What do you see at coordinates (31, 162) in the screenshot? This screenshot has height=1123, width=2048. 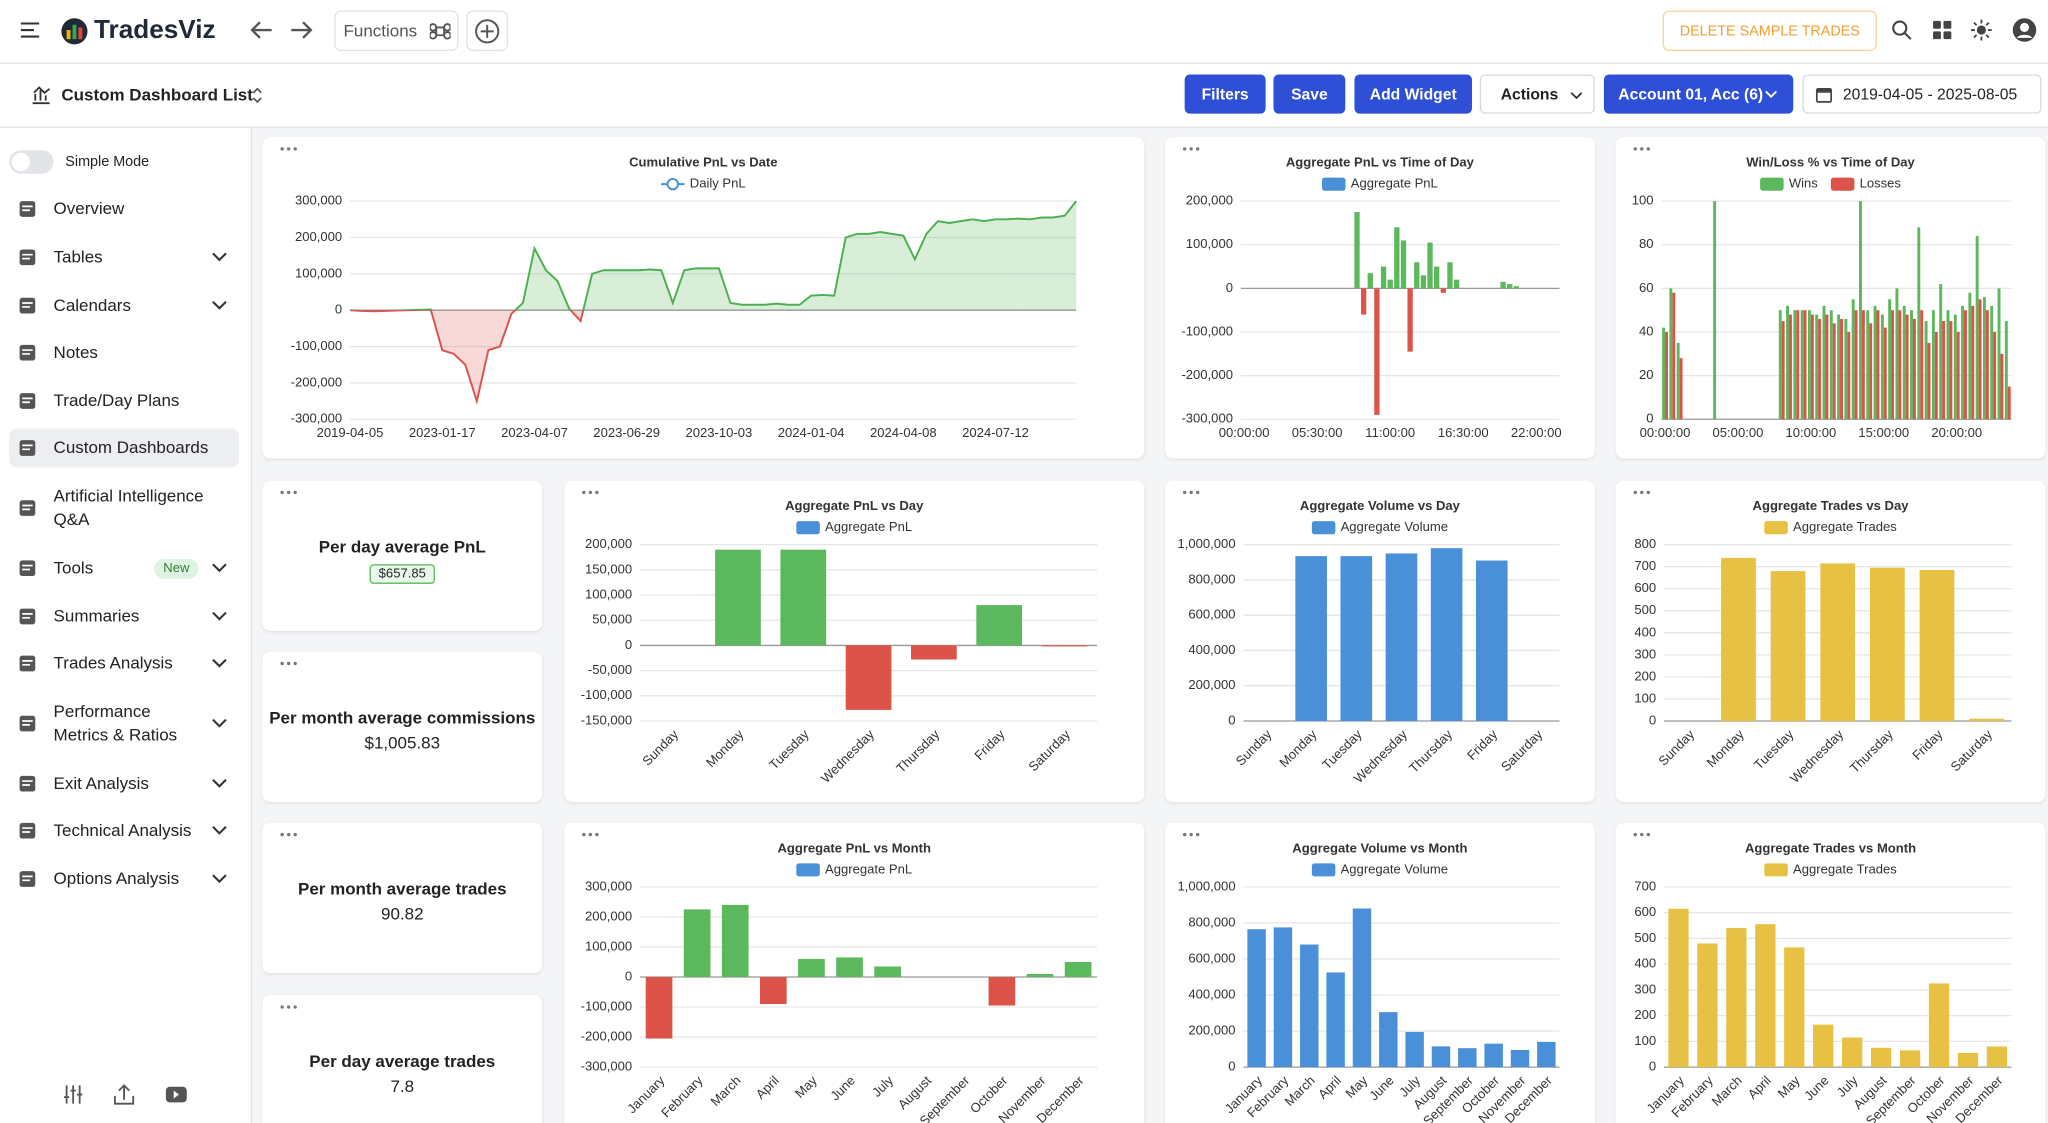 I see `simple-mode-toggle` at bounding box center [31, 162].